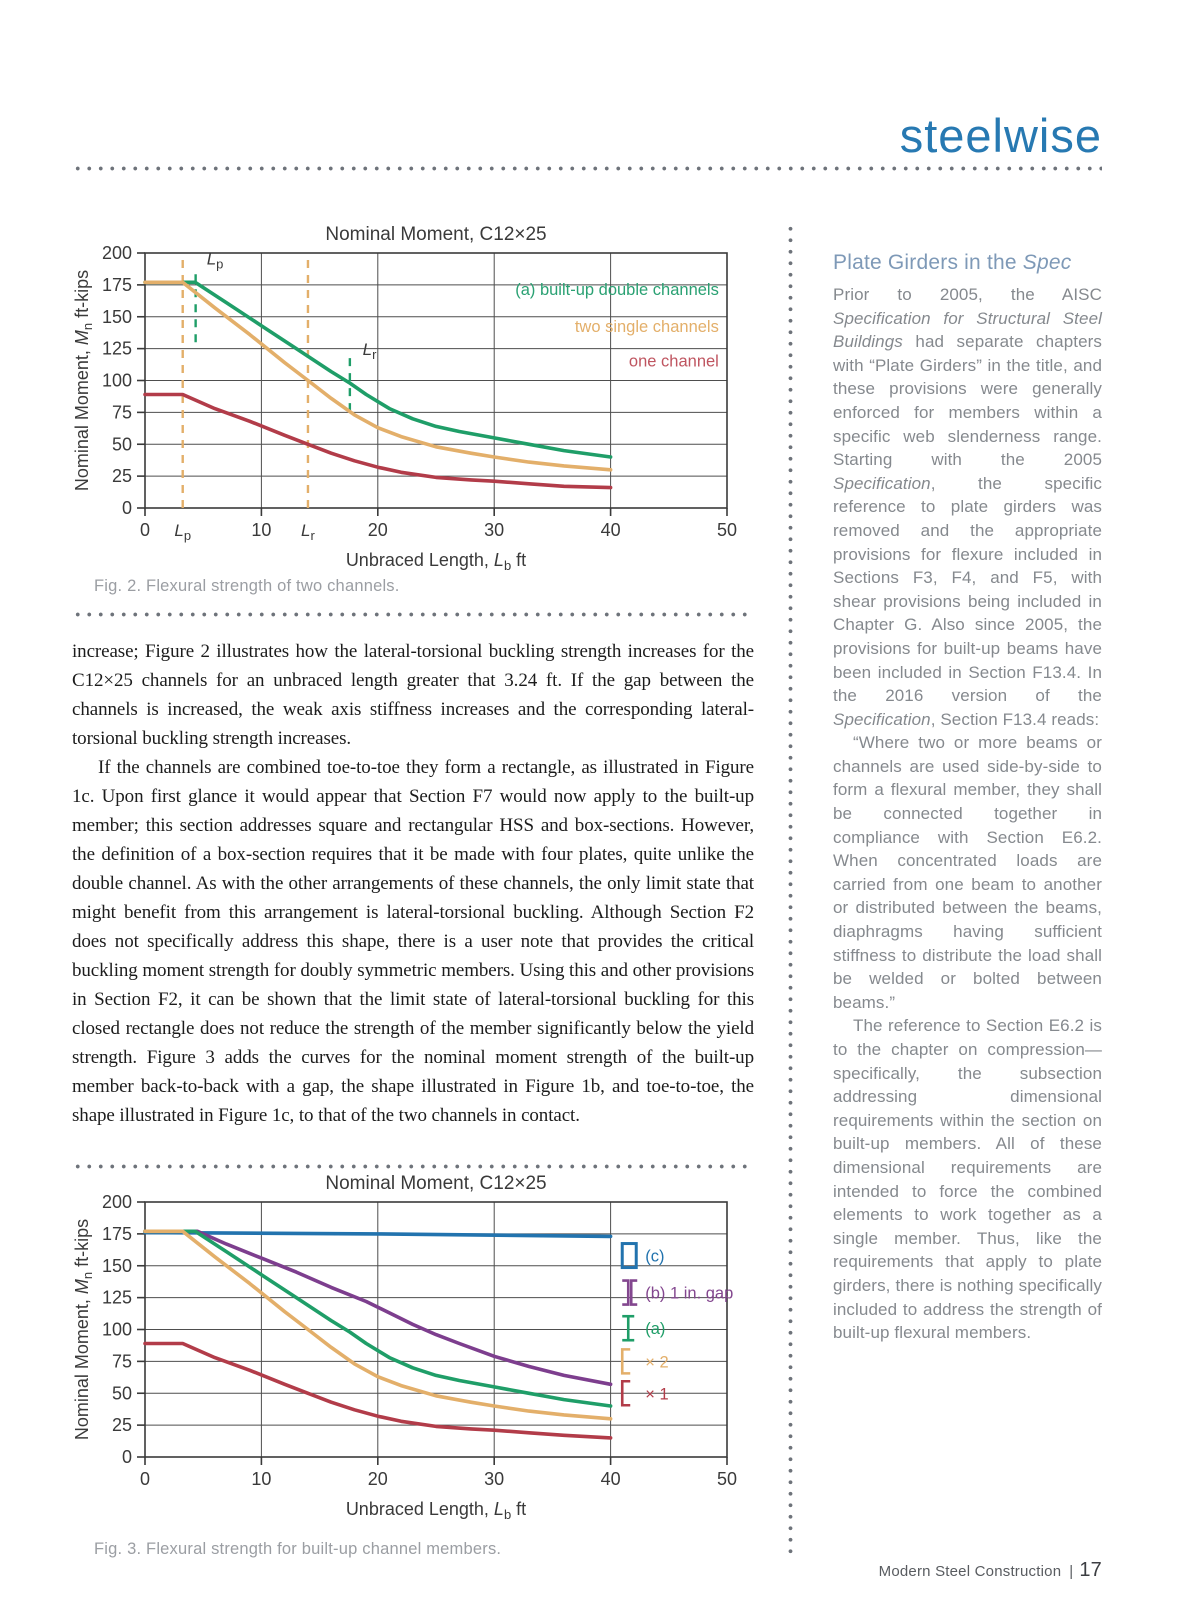  I want to click on svg-text: one channel, so click(674, 361).